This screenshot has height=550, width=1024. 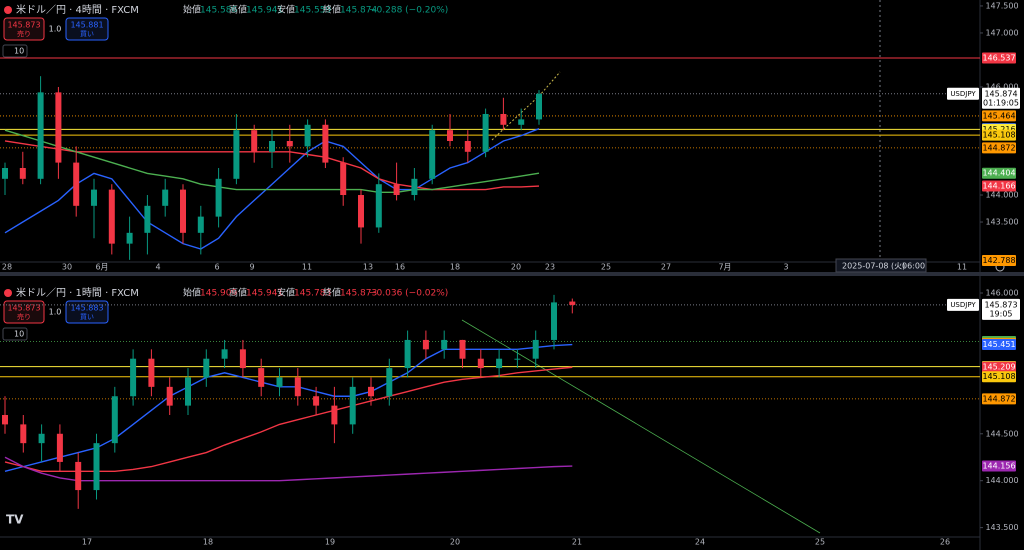 I want to click on ohlc-label: 始値, so click(x=192, y=10).